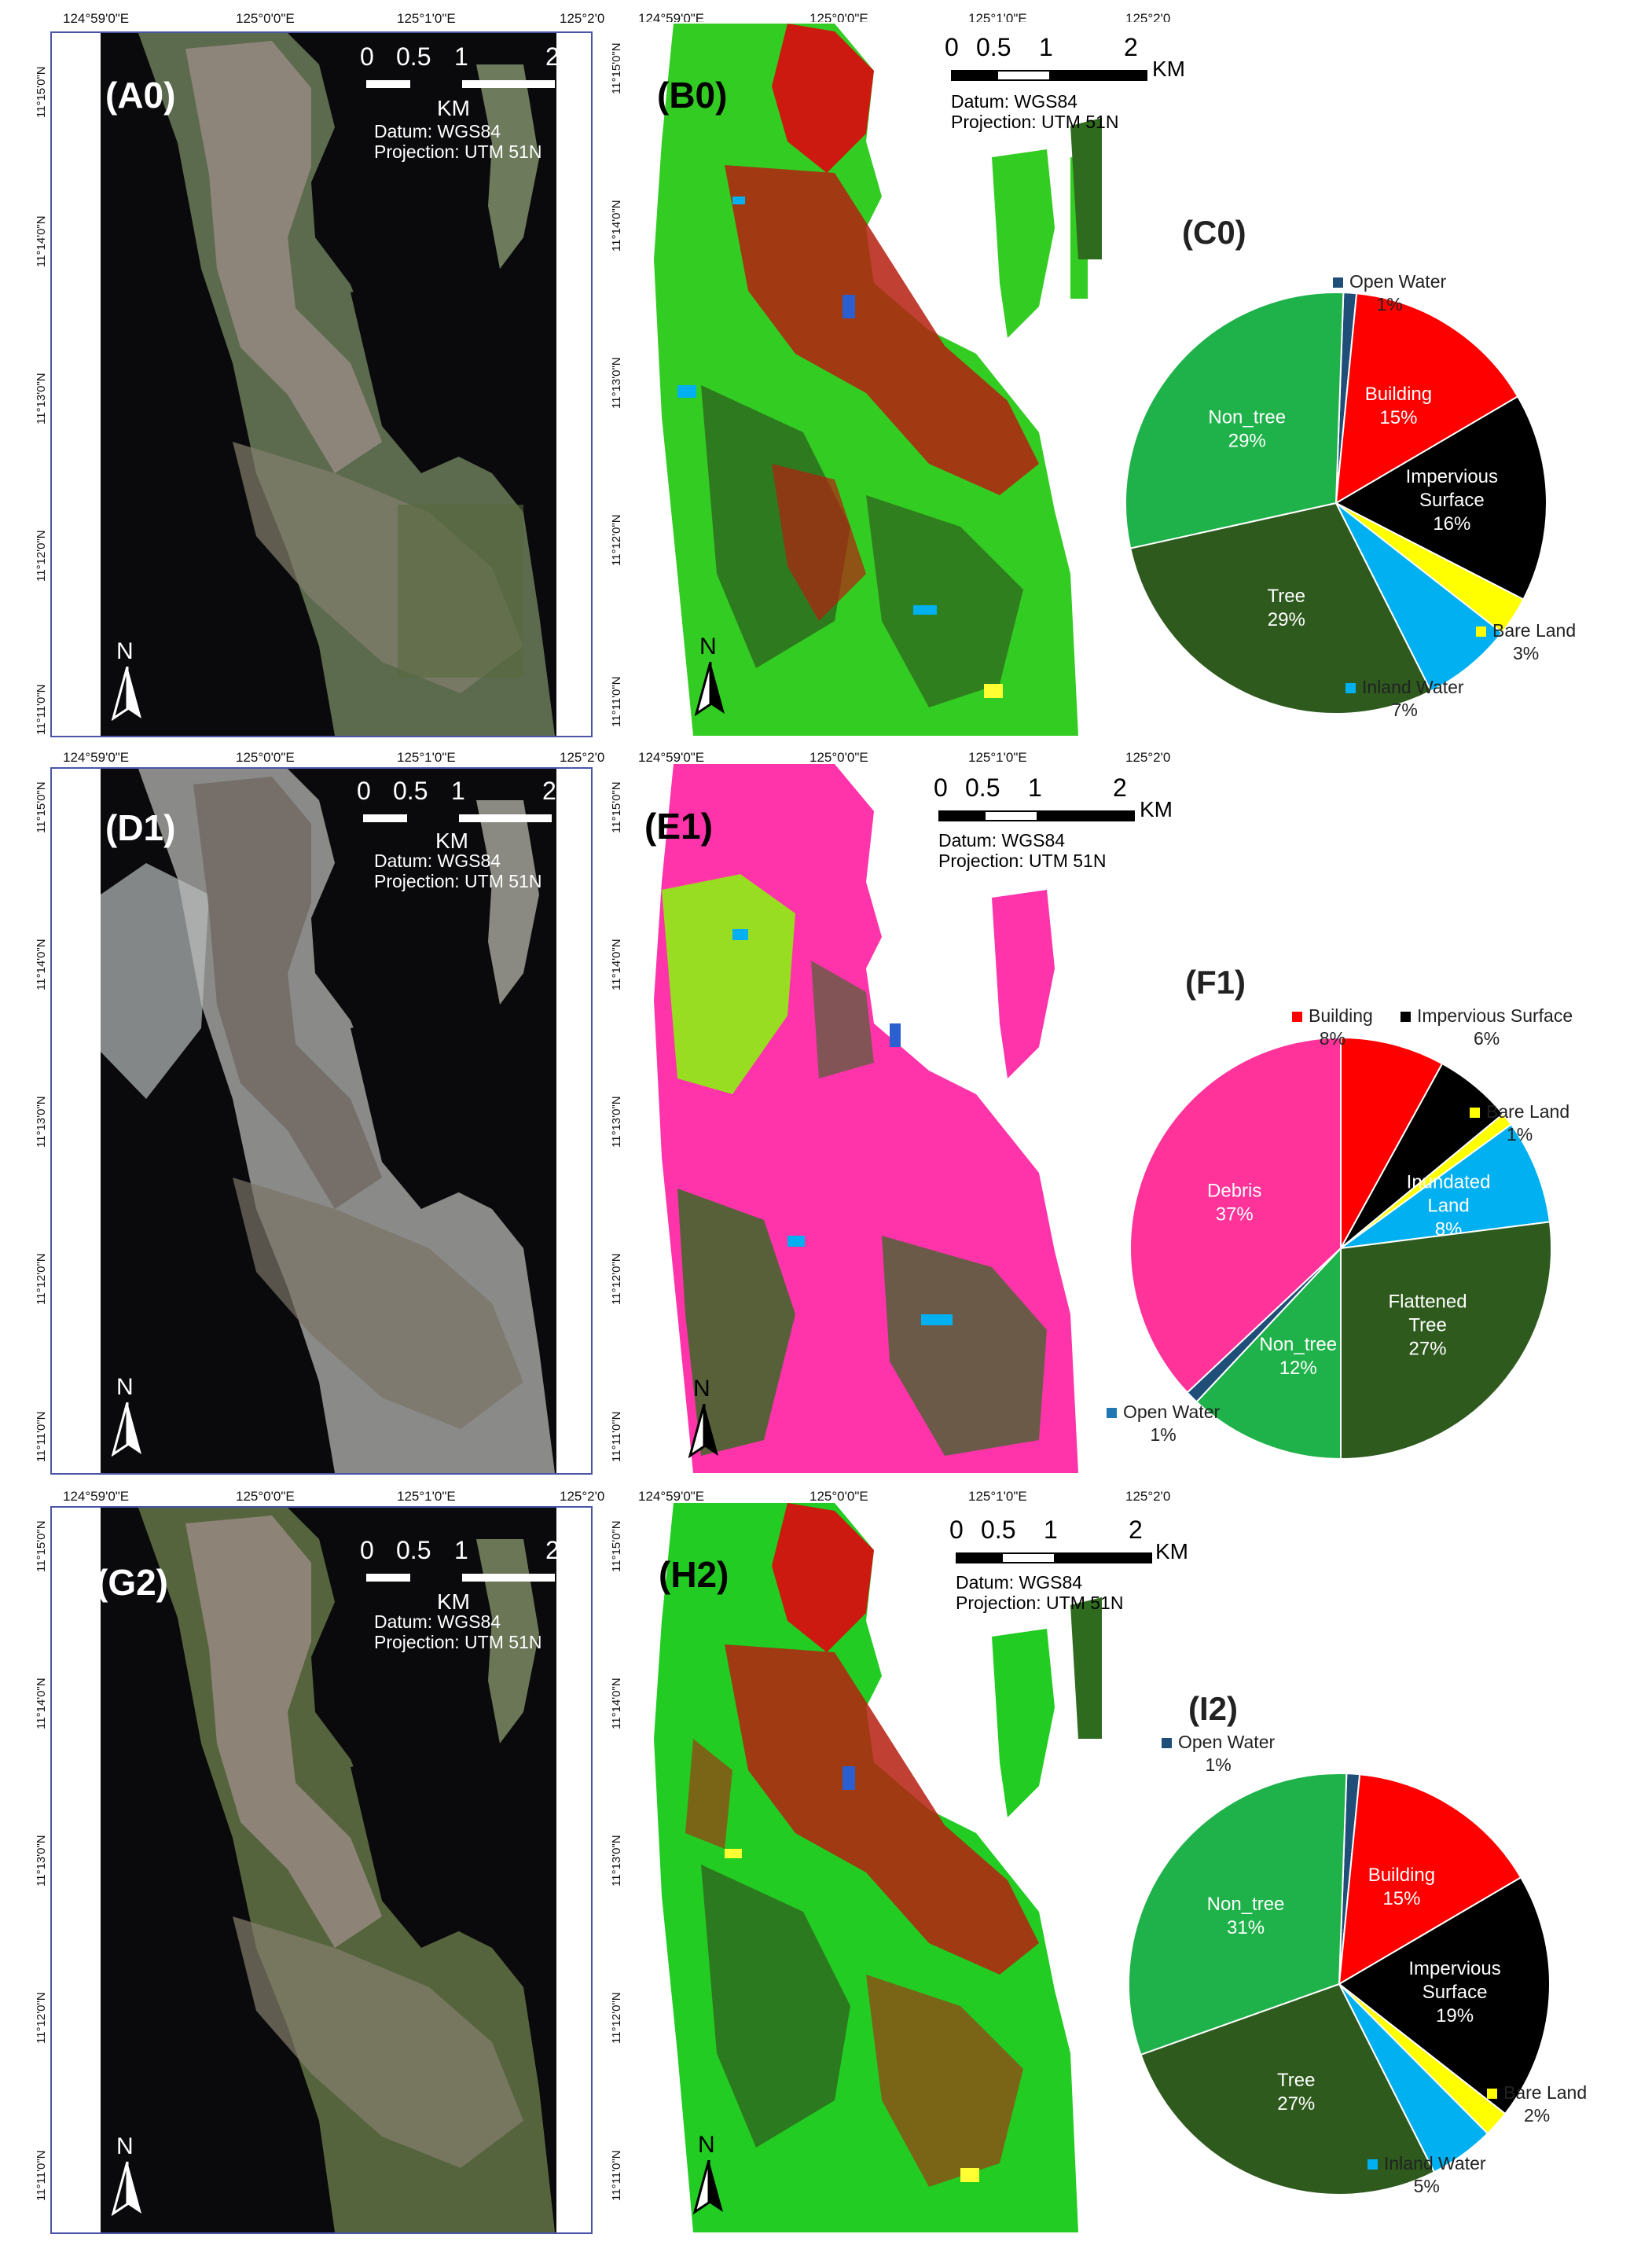  What do you see at coordinates (1537, 2115) in the screenshot?
I see `slice-pct: 2%` at bounding box center [1537, 2115].